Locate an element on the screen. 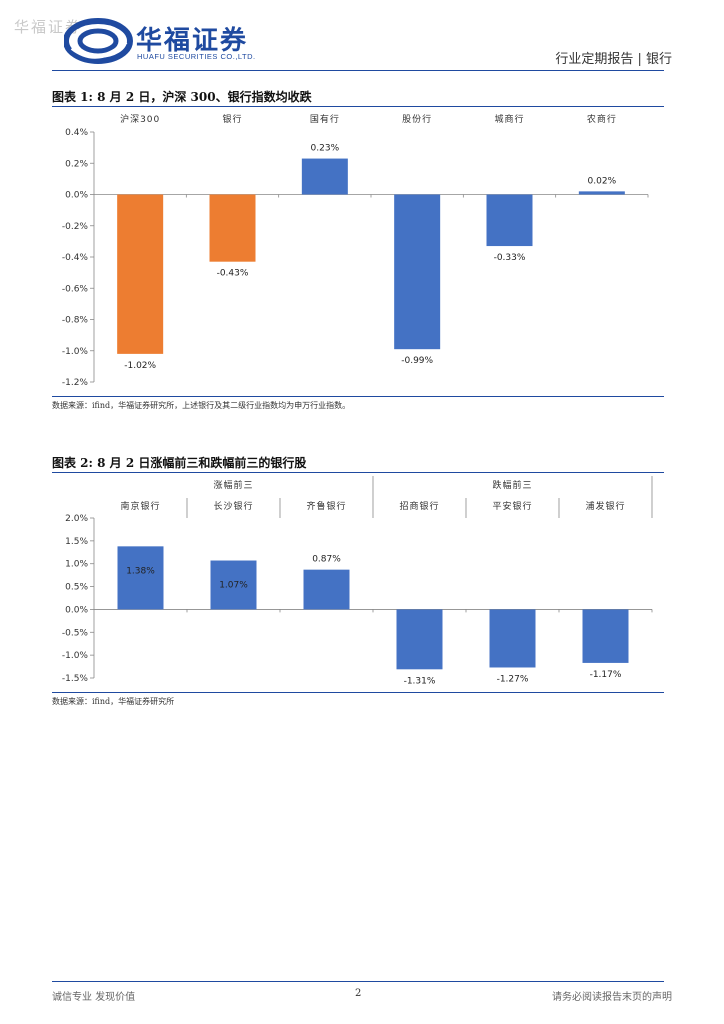 Image resolution: width=724 pixels, height=1024 pixels. chart1-y-tick-label: 0.4% is located at coordinates (76, 133).